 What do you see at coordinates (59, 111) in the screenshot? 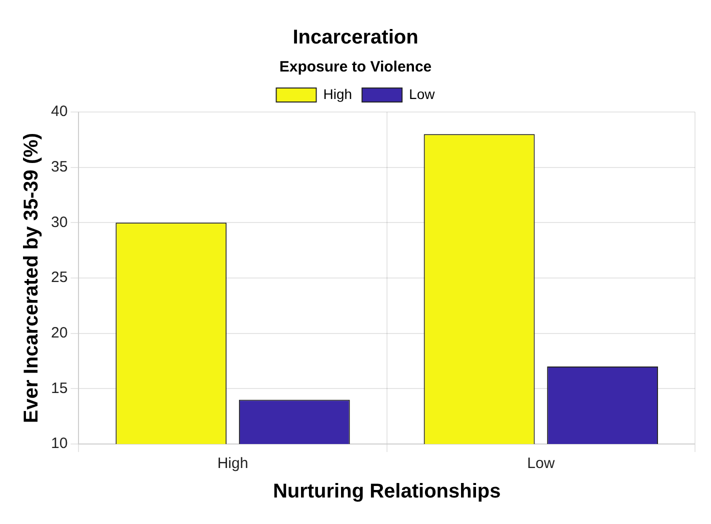
I see `y-tick-label: 40` at bounding box center [59, 111].